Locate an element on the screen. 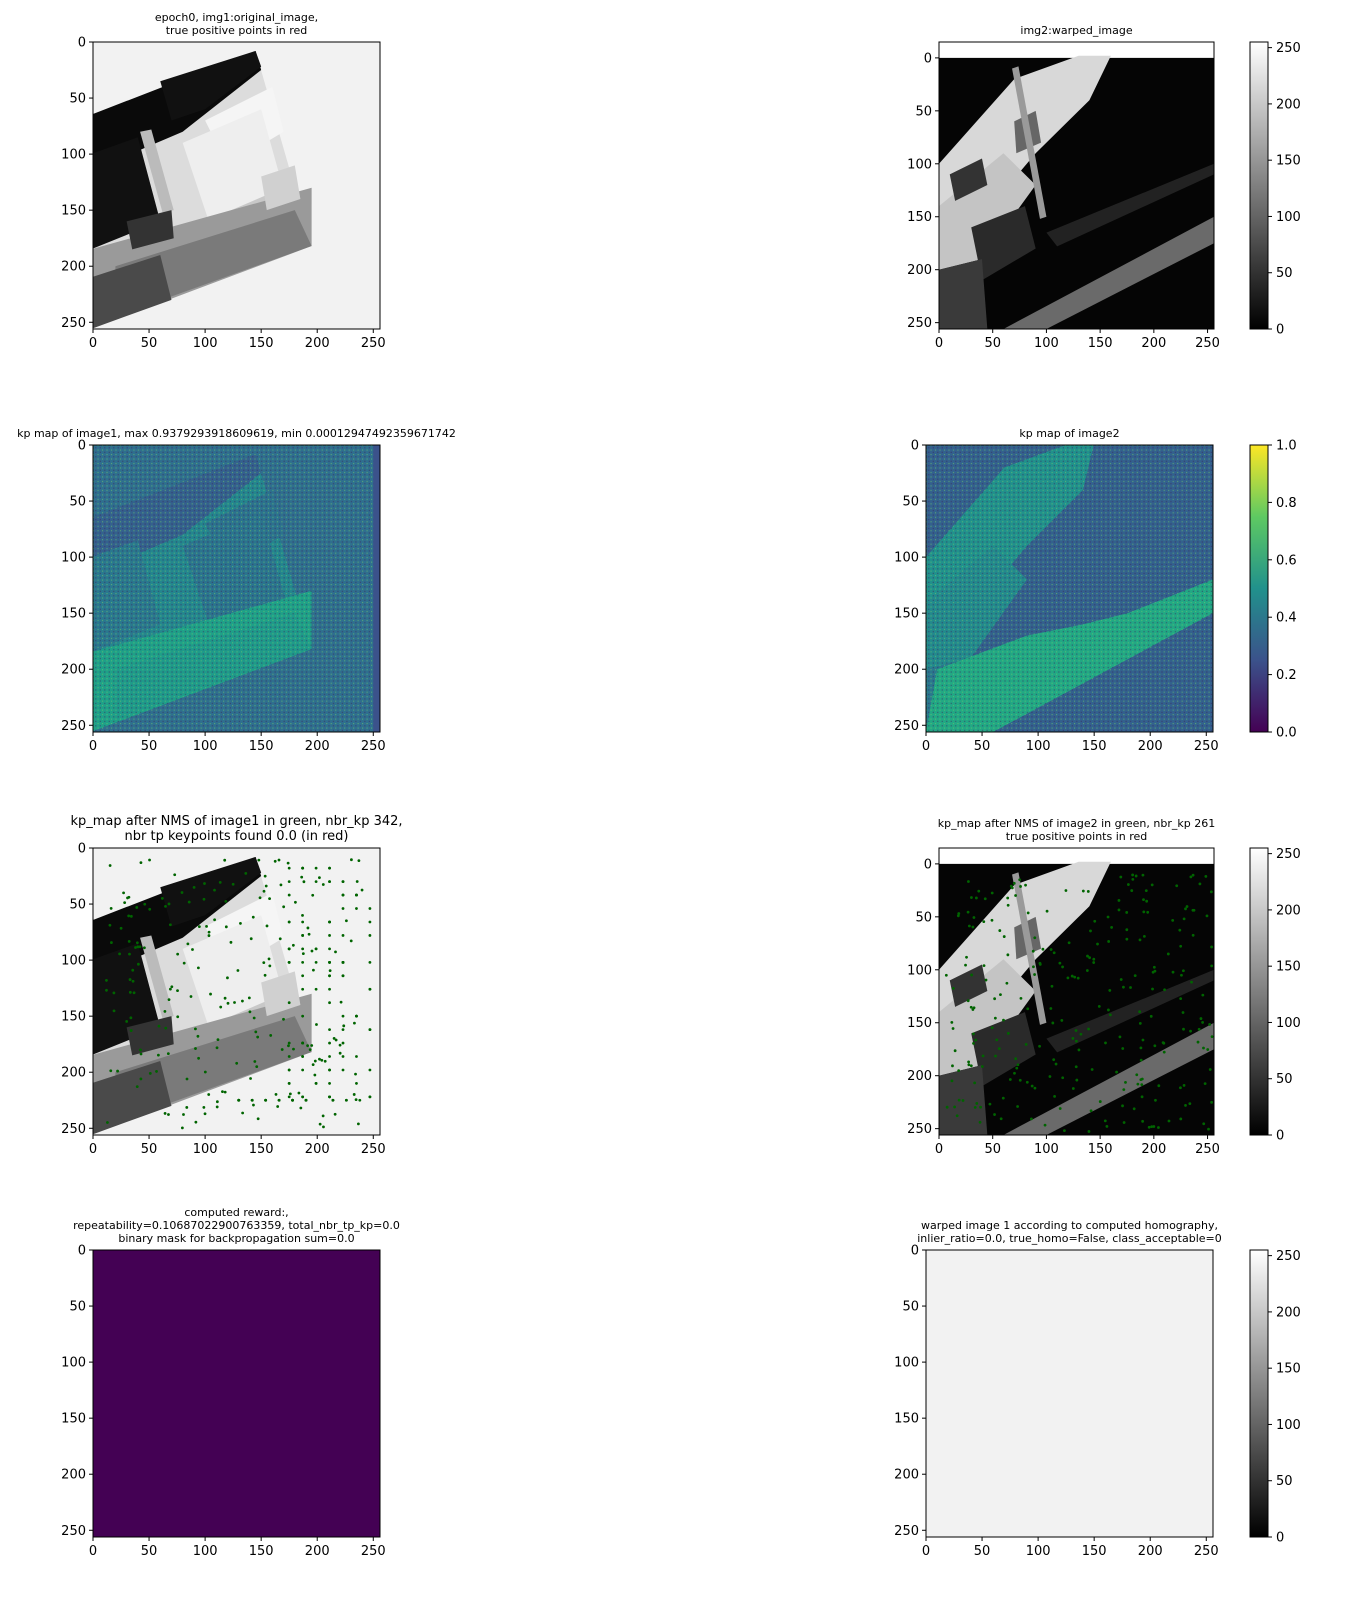 This screenshot has height=1617, width=1350. colorbar-tick-label: 100 is located at coordinates (1288, 217).